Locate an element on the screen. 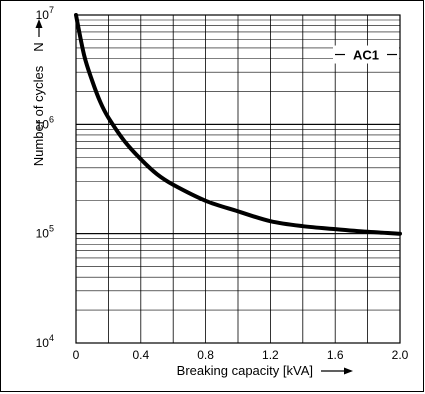 This screenshot has width=425, height=394. y-tick-label: 10⁷ is located at coordinates (45, 13).